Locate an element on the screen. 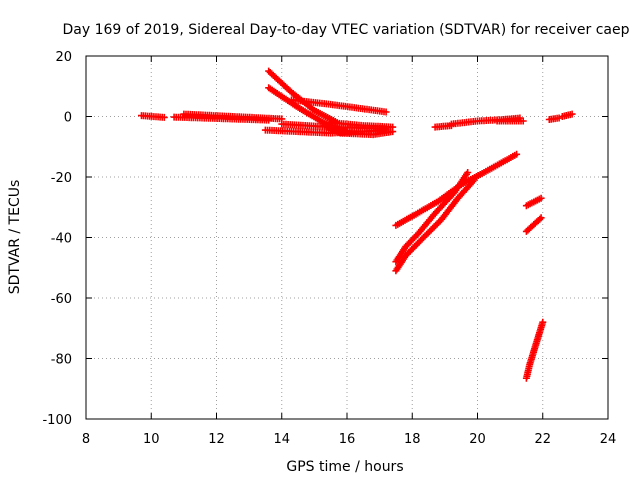 Image resolution: width=640 pixels, height=480 pixels. y-tick-label: -40 is located at coordinates (61, 239).